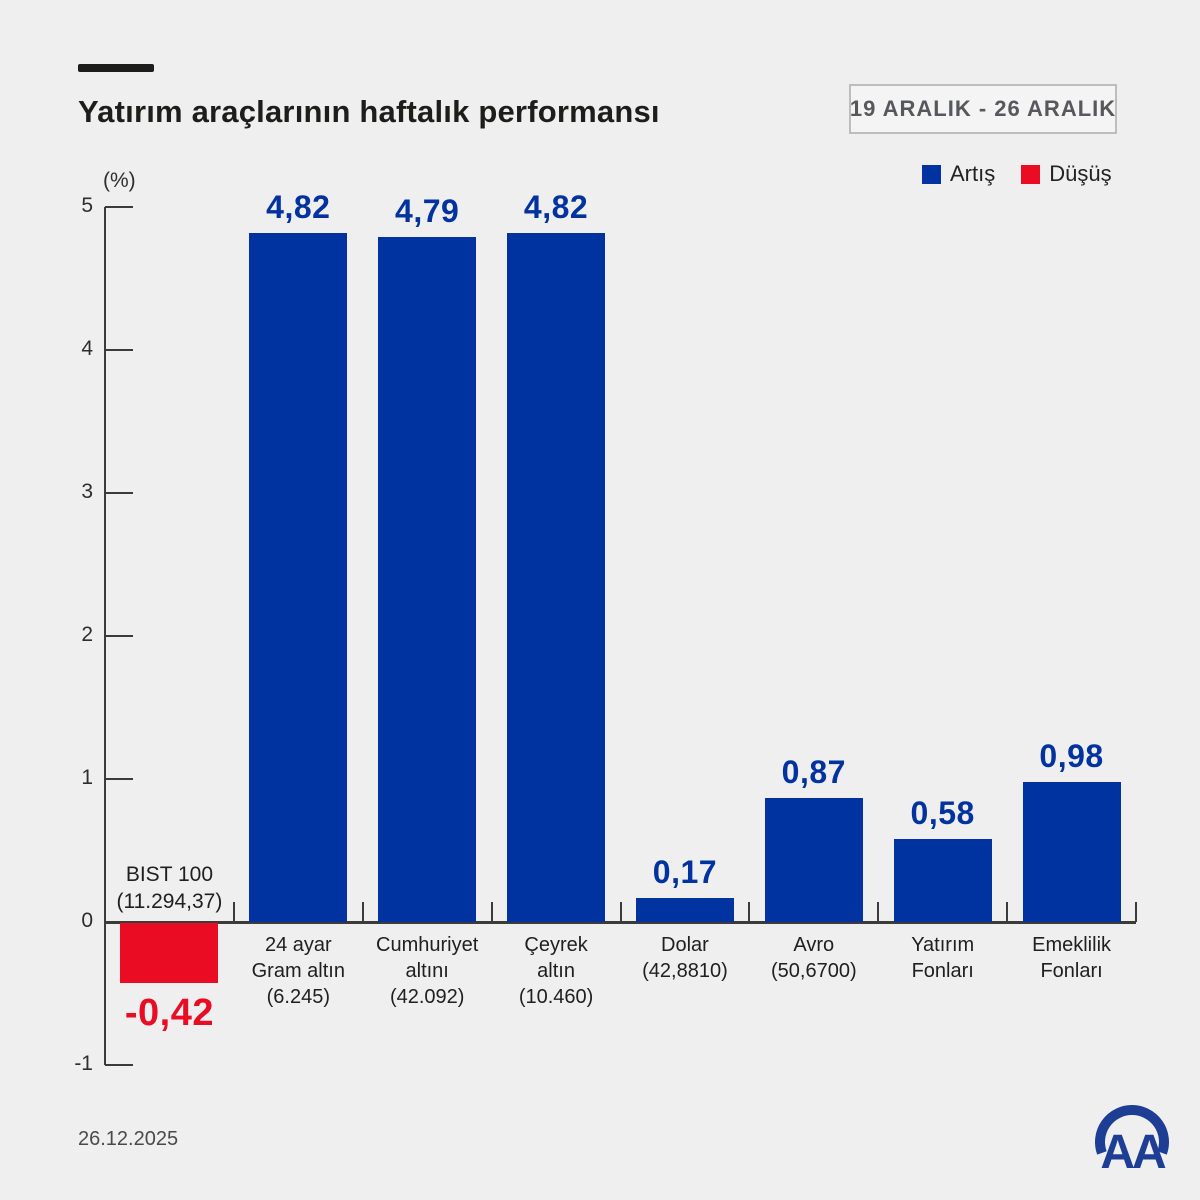 The height and width of the screenshot is (1200, 1200). Describe the element at coordinates (1133, 1152) in the screenshot. I see `aa-logo-letters: AA` at that location.